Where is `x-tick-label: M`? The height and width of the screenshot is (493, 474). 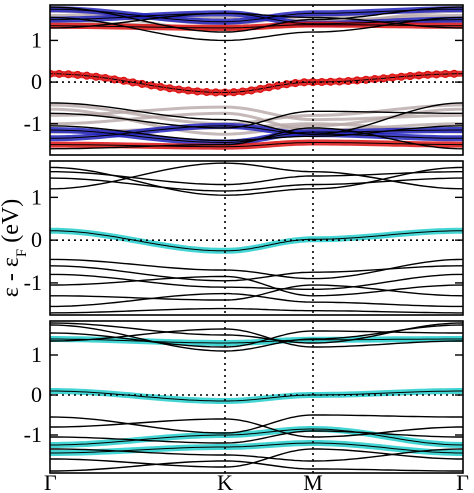
x-tick-label: M is located at coordinates (313, 481).